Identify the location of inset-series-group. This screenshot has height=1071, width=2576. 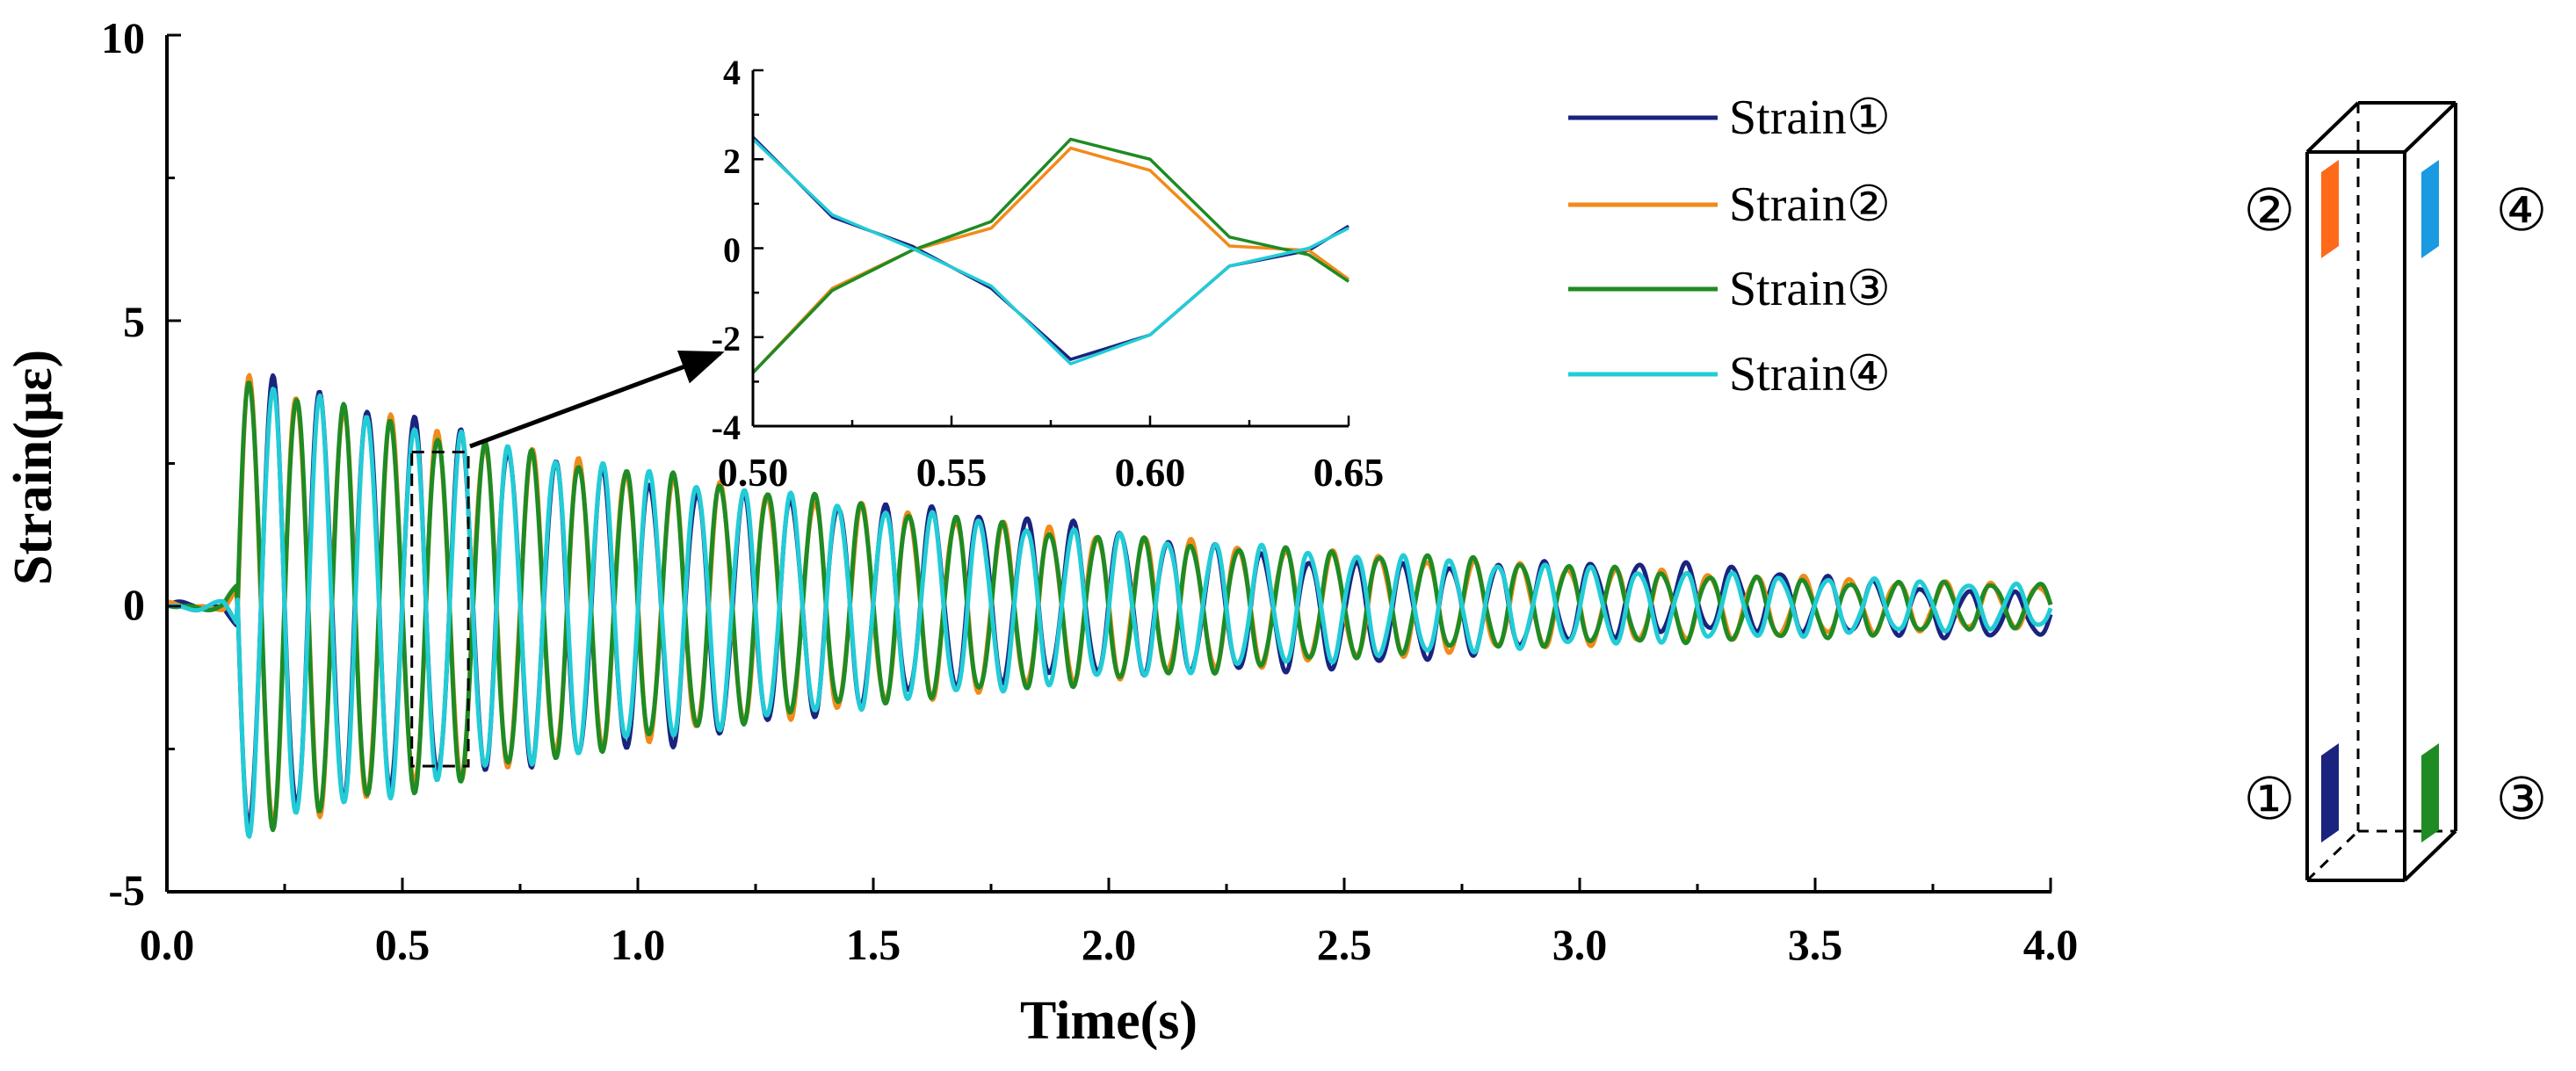
(1050, 254).